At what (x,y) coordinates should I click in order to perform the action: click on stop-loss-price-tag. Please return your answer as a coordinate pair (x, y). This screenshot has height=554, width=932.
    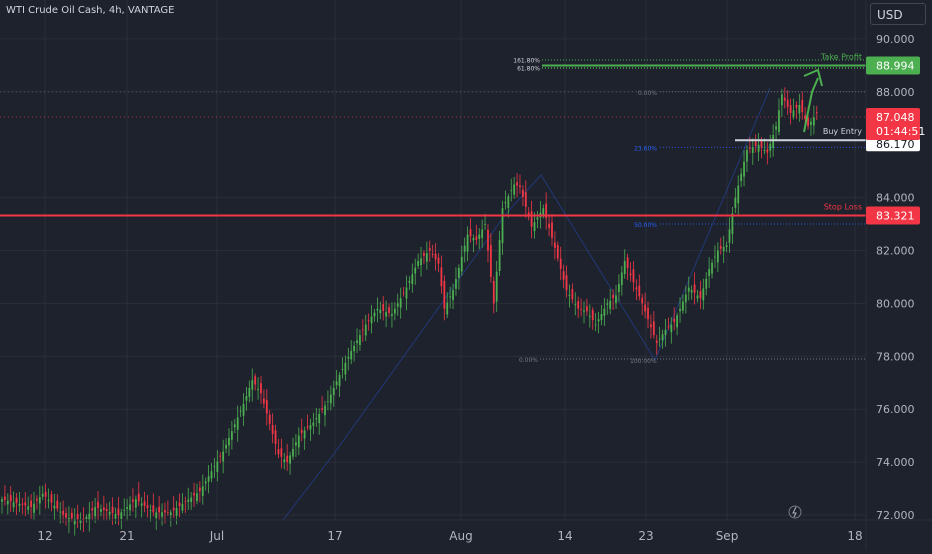
    Looking at the image, I should click on (893, 215).